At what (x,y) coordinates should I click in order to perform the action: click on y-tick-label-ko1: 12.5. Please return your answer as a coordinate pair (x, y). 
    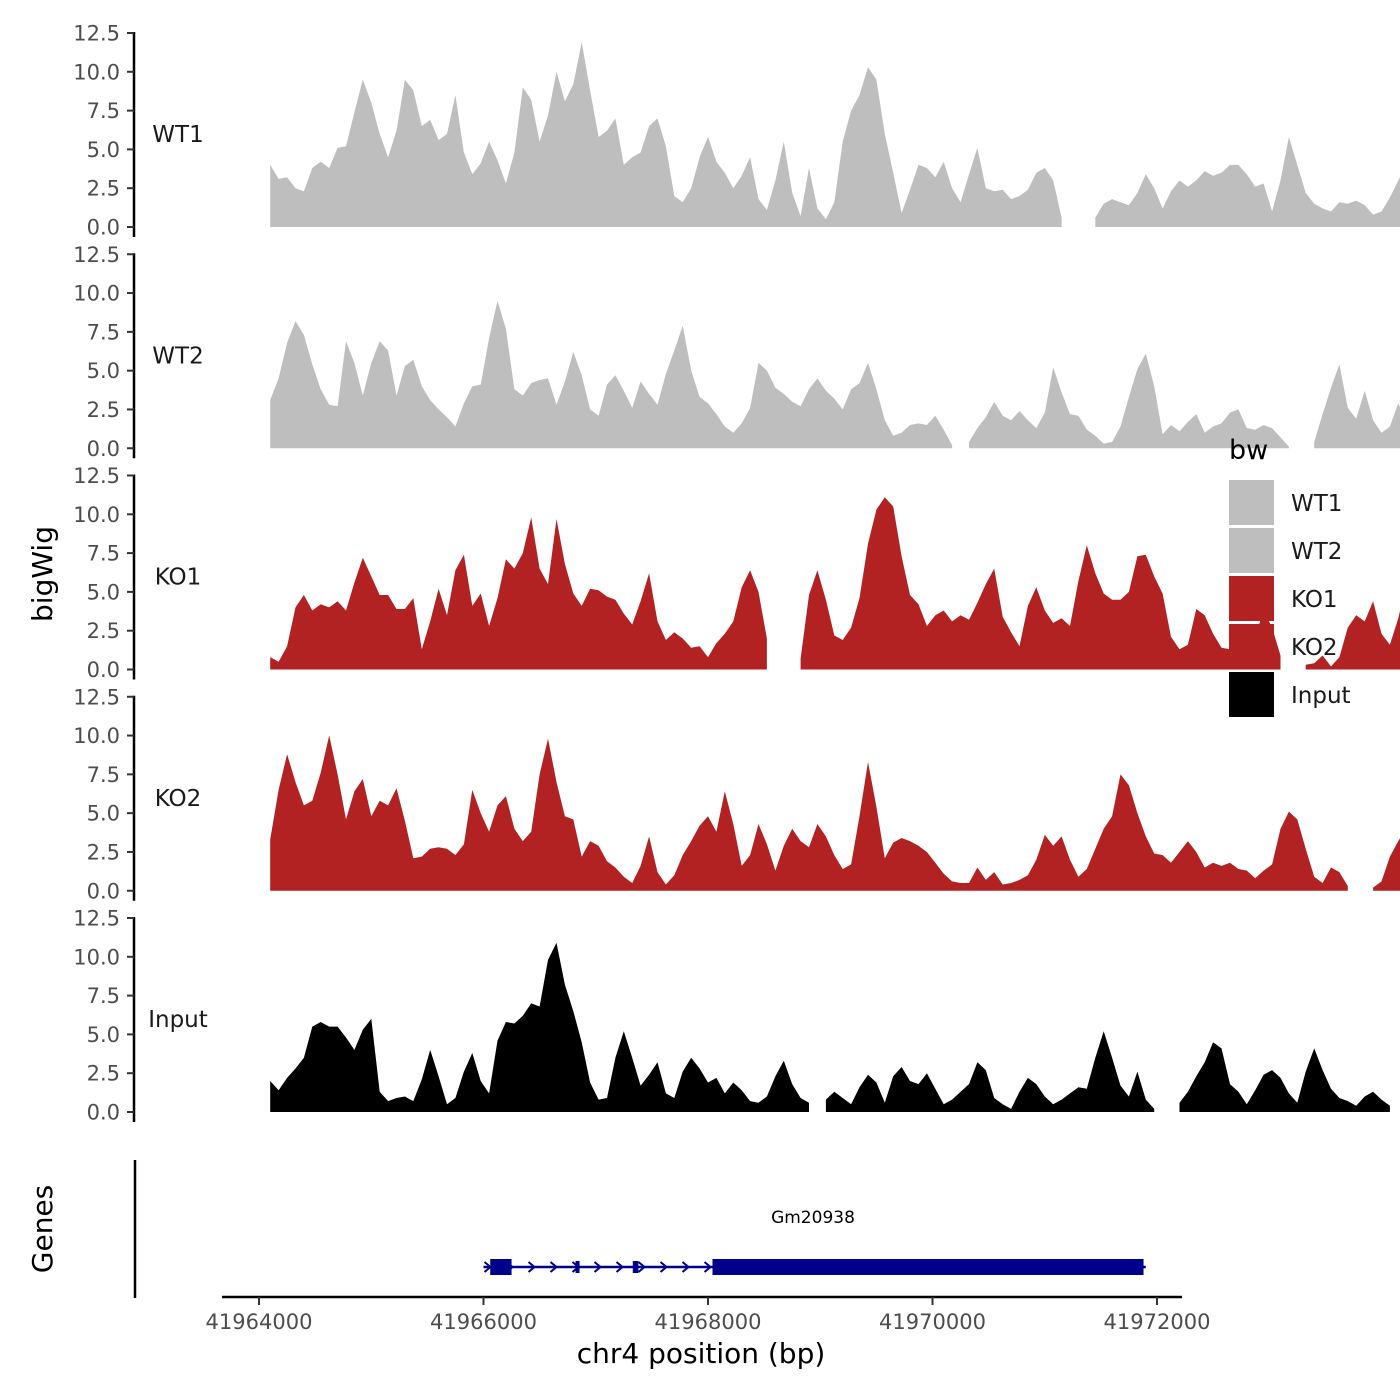
    Looking at the image, I should click on (96, 476).